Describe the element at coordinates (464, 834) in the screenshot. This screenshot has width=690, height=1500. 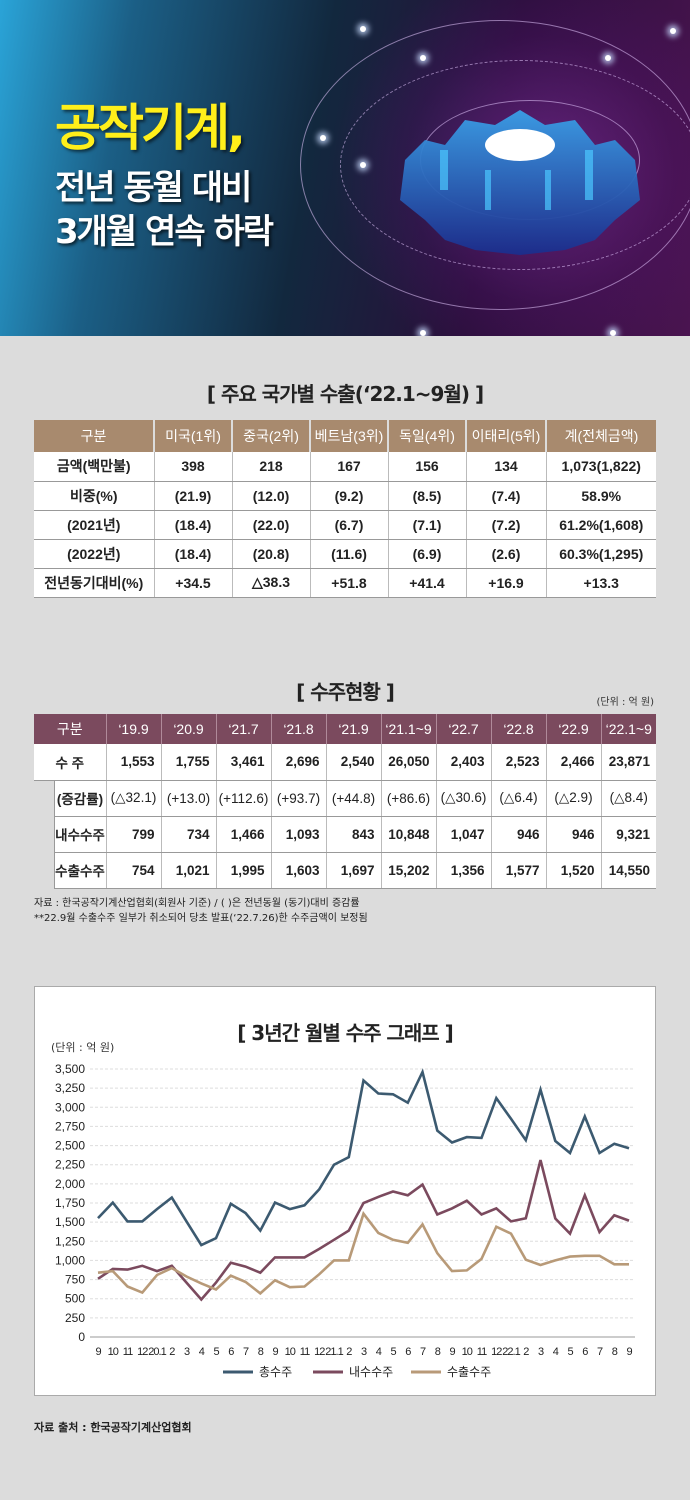
I see `table-cell: 1,047` at that location.